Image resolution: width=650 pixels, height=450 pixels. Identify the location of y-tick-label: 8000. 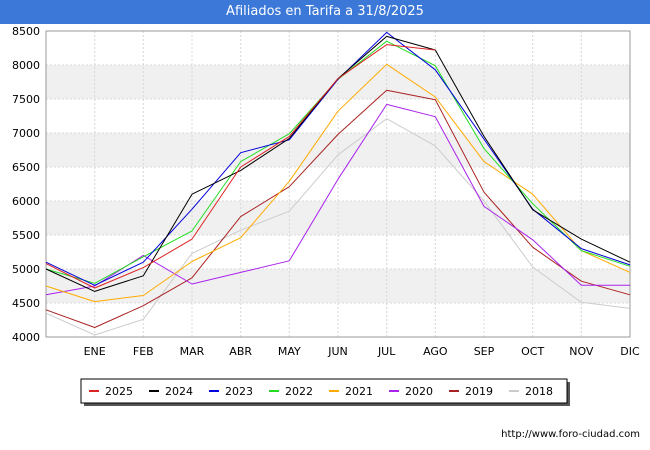
(26, 65).